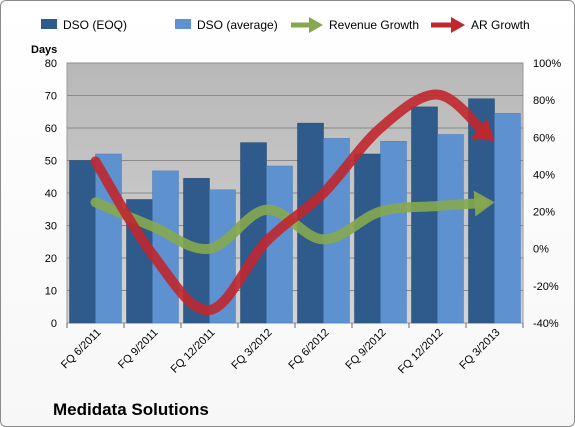  Describe the element at coordinates (51, 97) in the screenshot. I see `y-tick-label: 70` at that location.